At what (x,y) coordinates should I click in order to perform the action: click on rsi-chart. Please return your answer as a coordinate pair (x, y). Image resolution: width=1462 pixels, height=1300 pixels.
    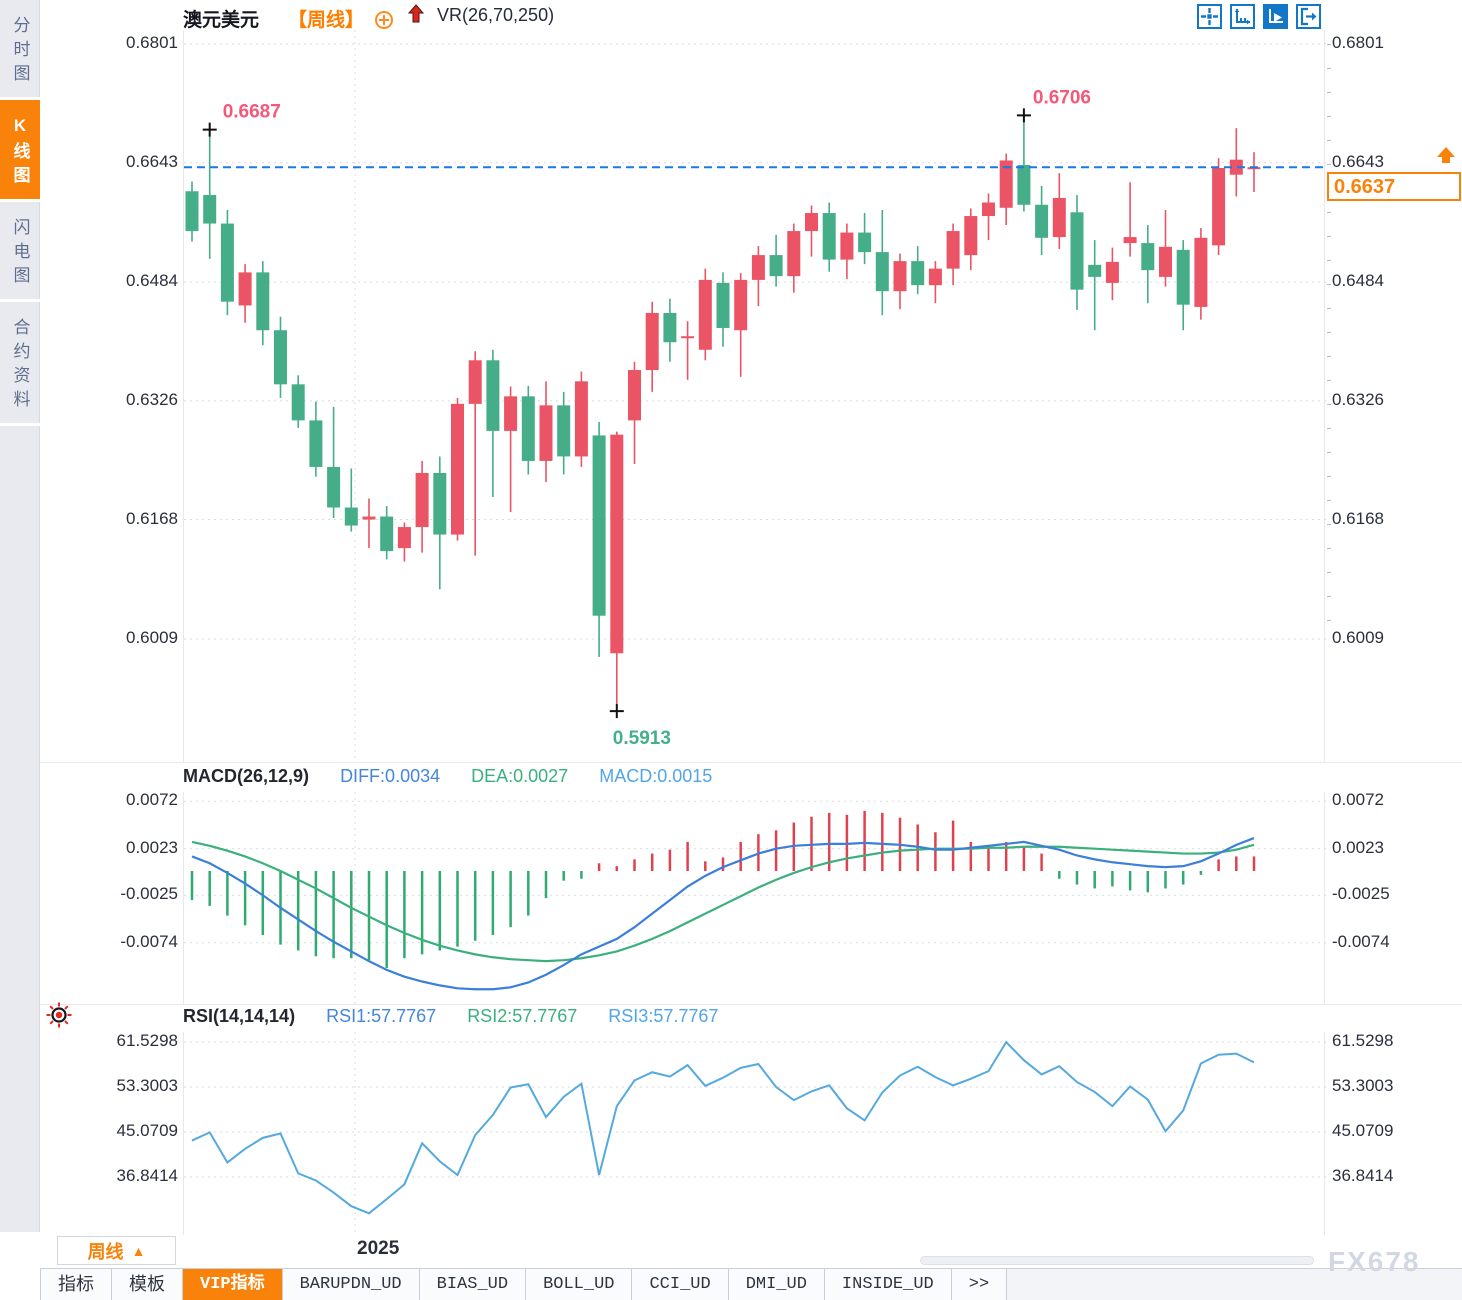
    Looking at the image, I should click on (754, 1133).